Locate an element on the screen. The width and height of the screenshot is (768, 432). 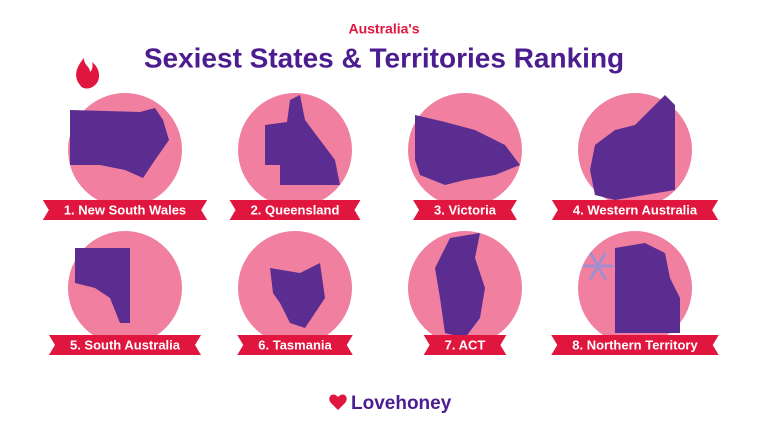
brand-logo: Lovehoney is located at coordinates (390, 403).